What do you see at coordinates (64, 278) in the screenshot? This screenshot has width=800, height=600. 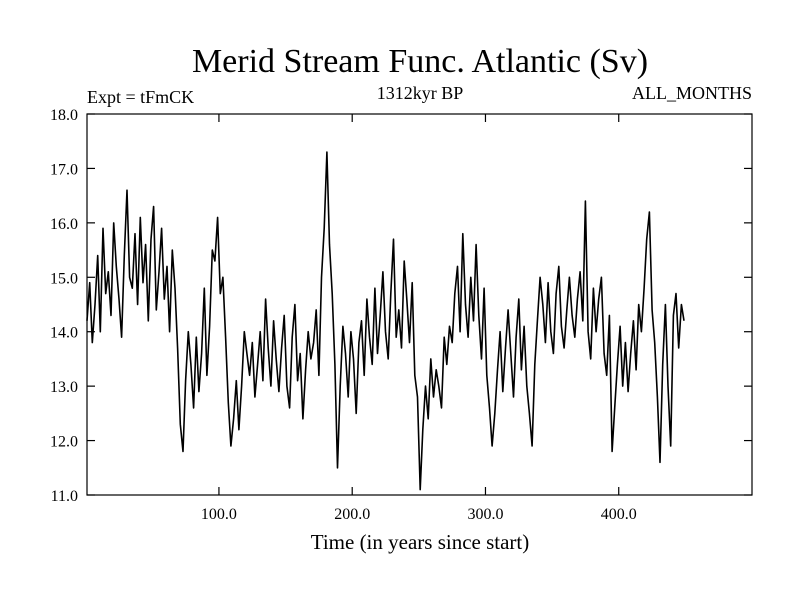 I see `y-tick-label: 15.0` at bounding box center [64, 278].